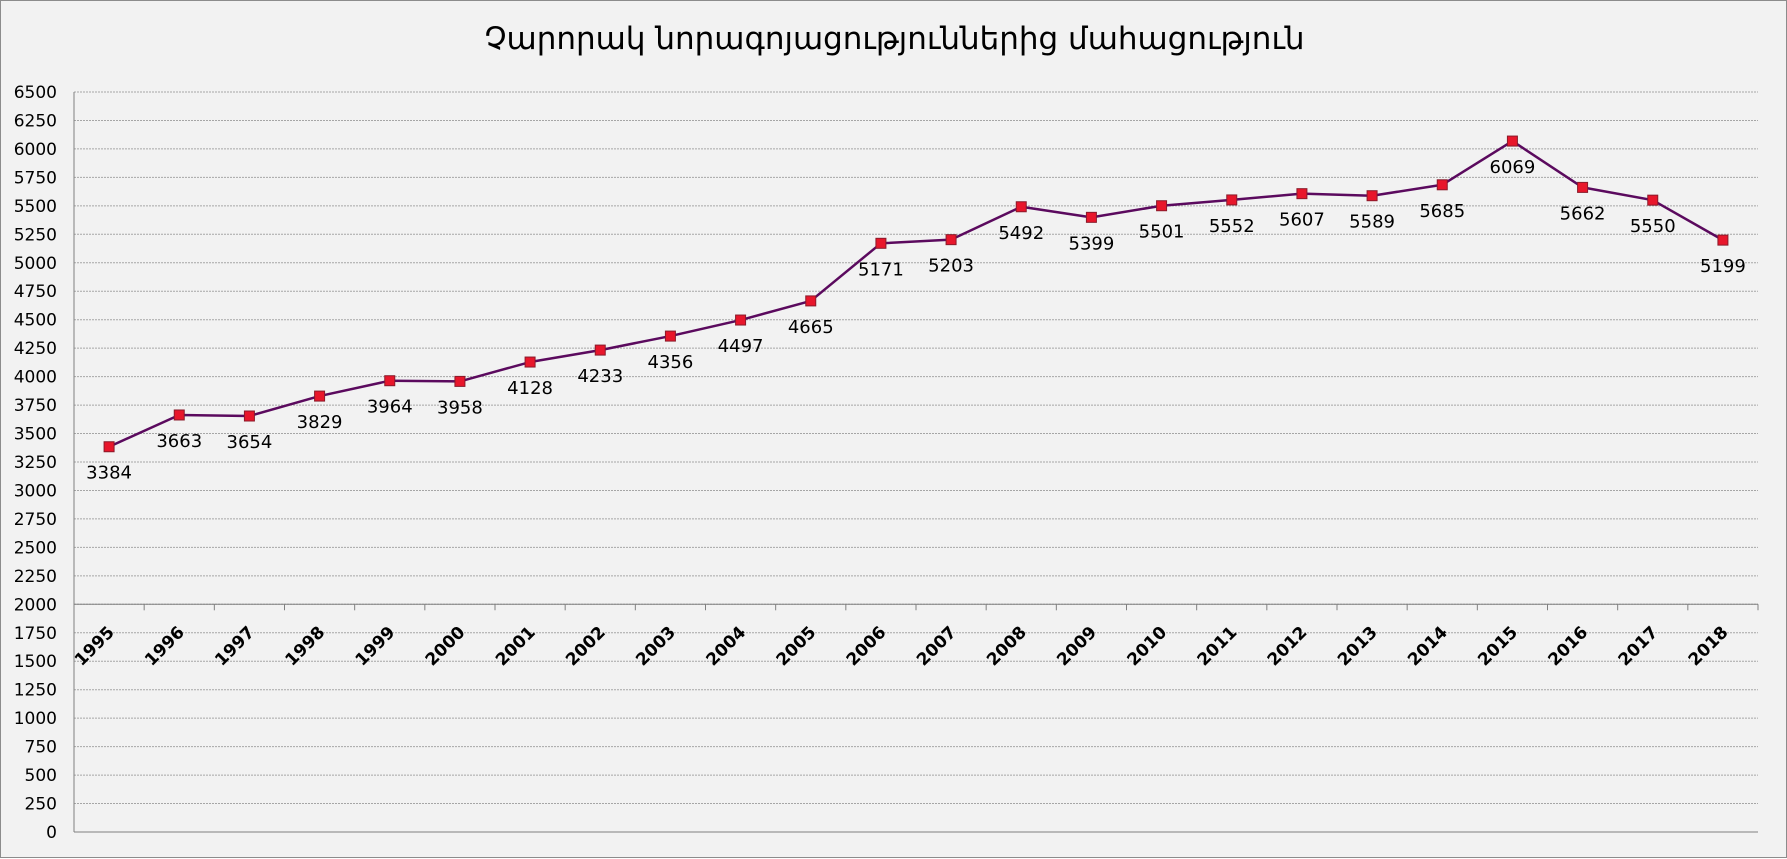 This screenshot has width=1787, height=859. What do you see at coordinates (35, 150) in the screenshot?
I see `y-tick-label: 6000` at bounding box center [35, 150].